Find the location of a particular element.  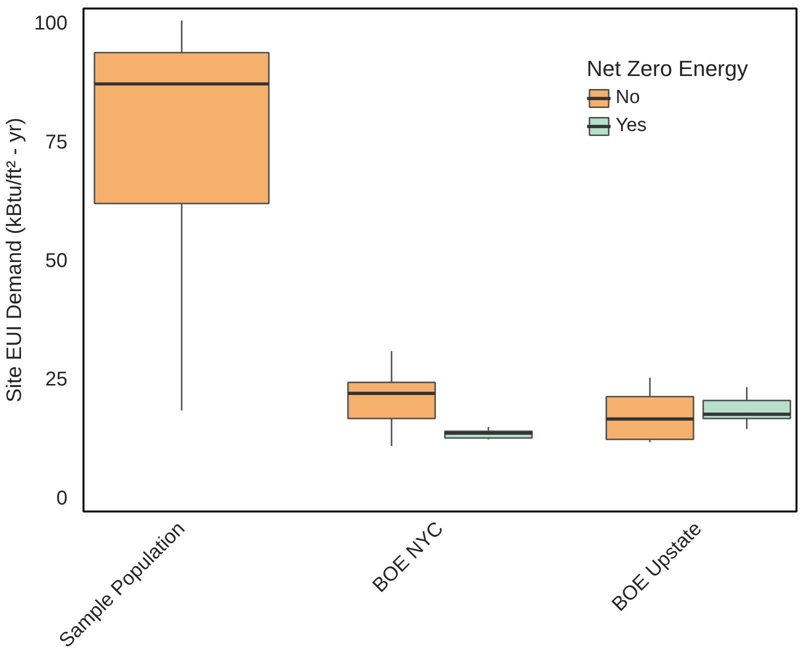

legend-label: No is located at coordinates (628, 98).